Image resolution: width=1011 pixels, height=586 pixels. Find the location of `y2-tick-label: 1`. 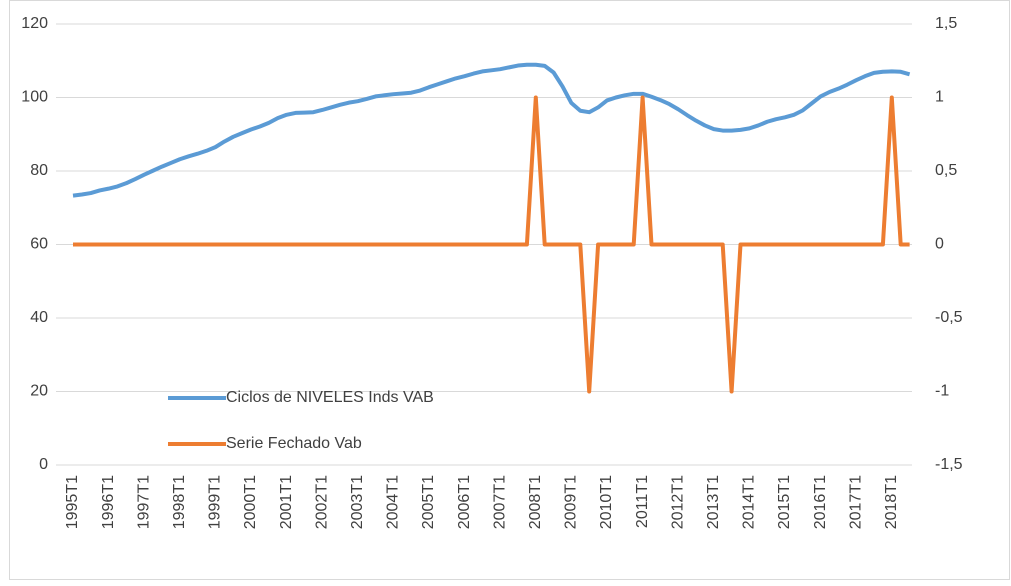

y2-tick-label: 1 is located at coordinates (939, 97).